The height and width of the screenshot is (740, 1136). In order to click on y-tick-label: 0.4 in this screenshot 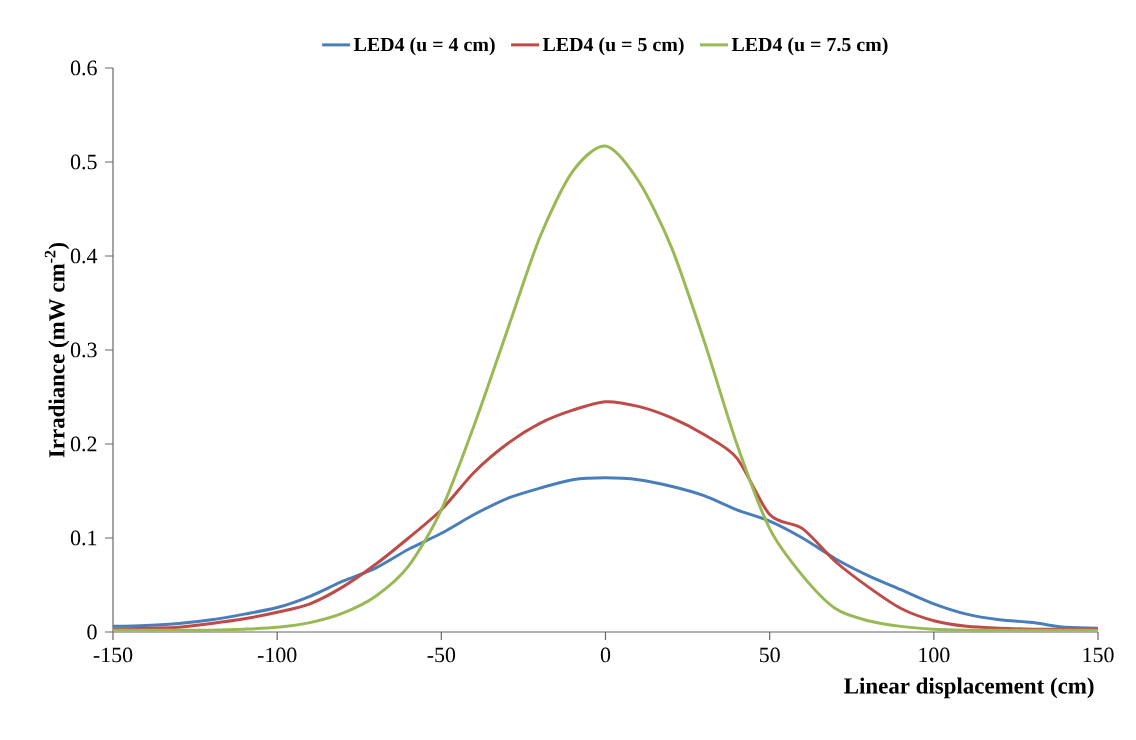, I will do `click(84, 256)`.